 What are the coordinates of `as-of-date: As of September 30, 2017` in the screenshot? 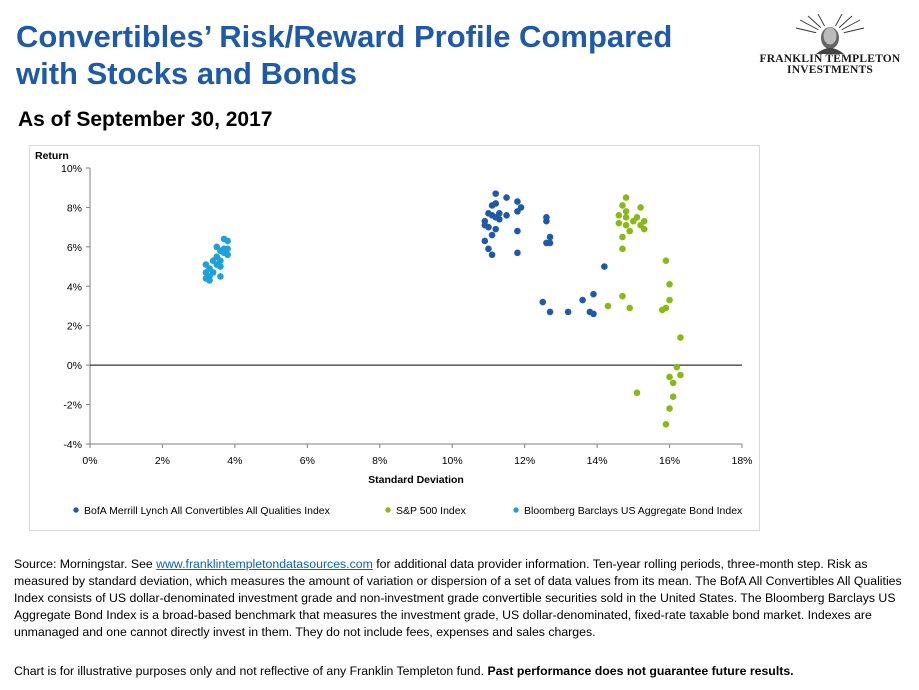 It's located at (145, 119).